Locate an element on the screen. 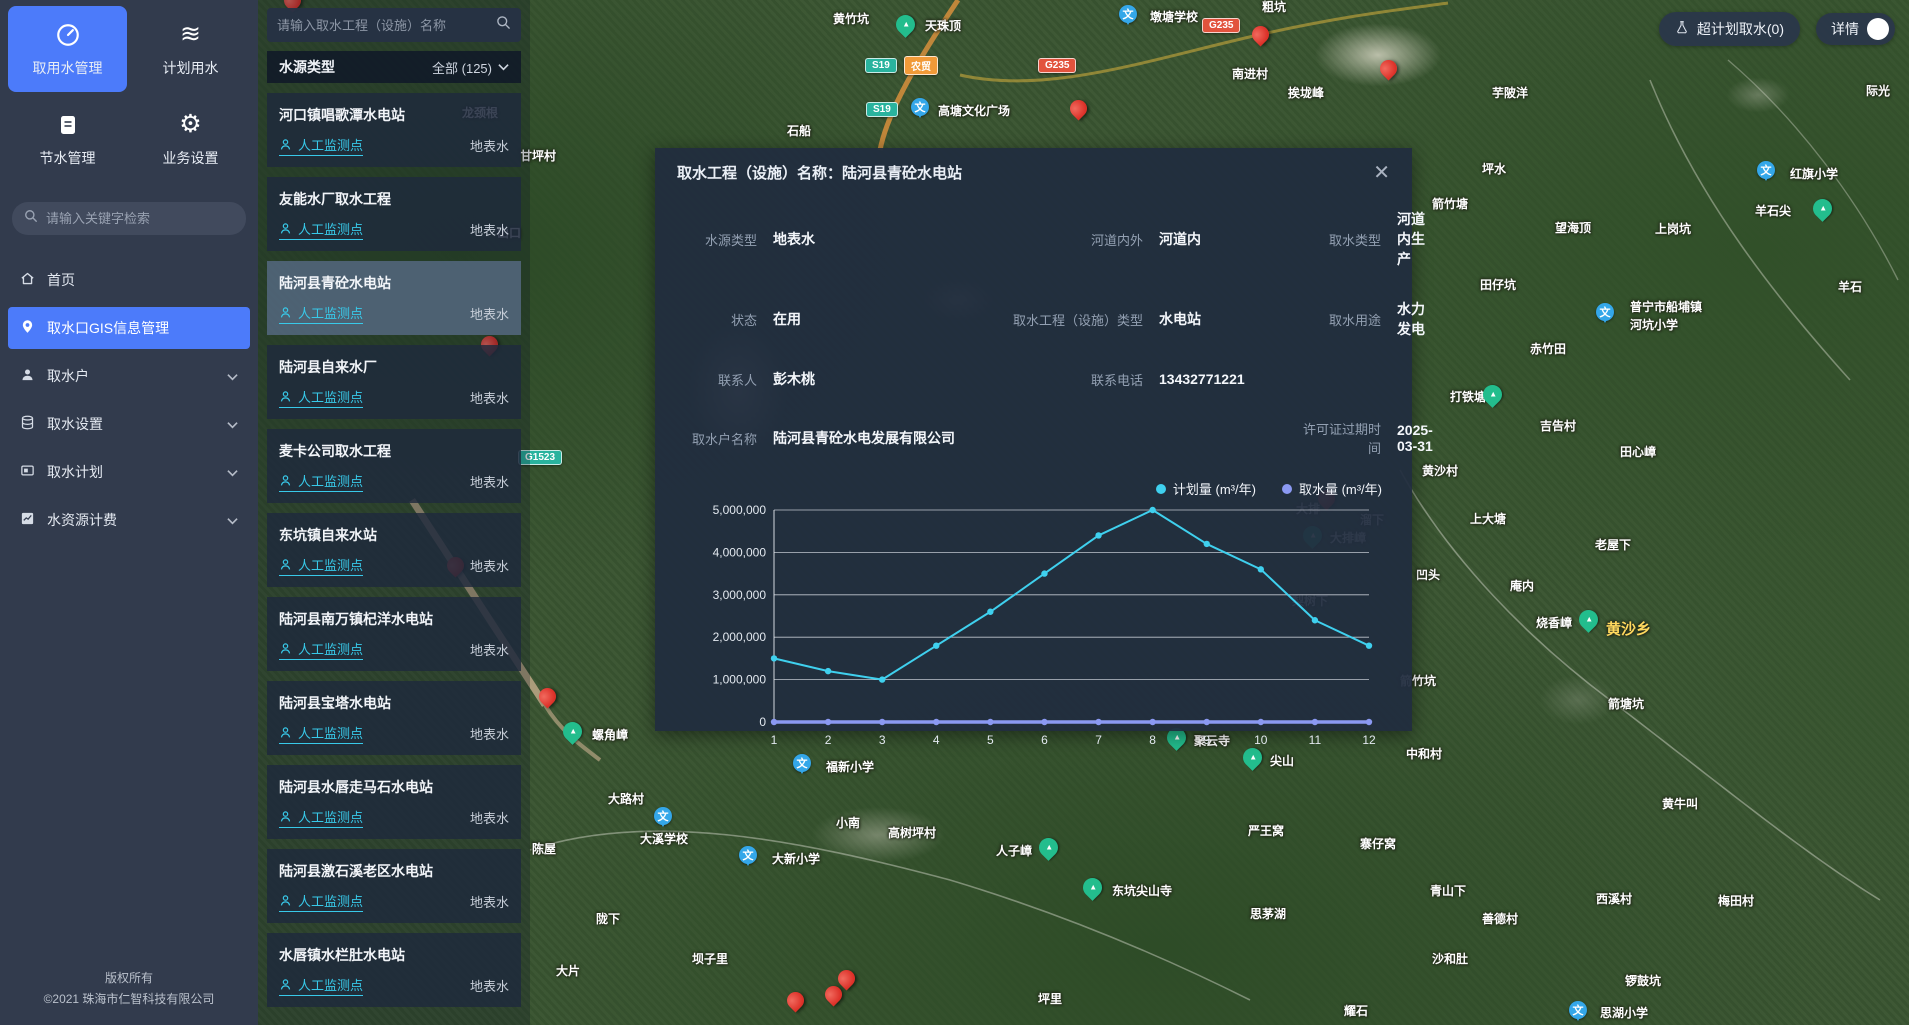 This screenshot has height=1025, width=1909. field-label: 许可证过期时间 is located at coordinates (1341, 439).